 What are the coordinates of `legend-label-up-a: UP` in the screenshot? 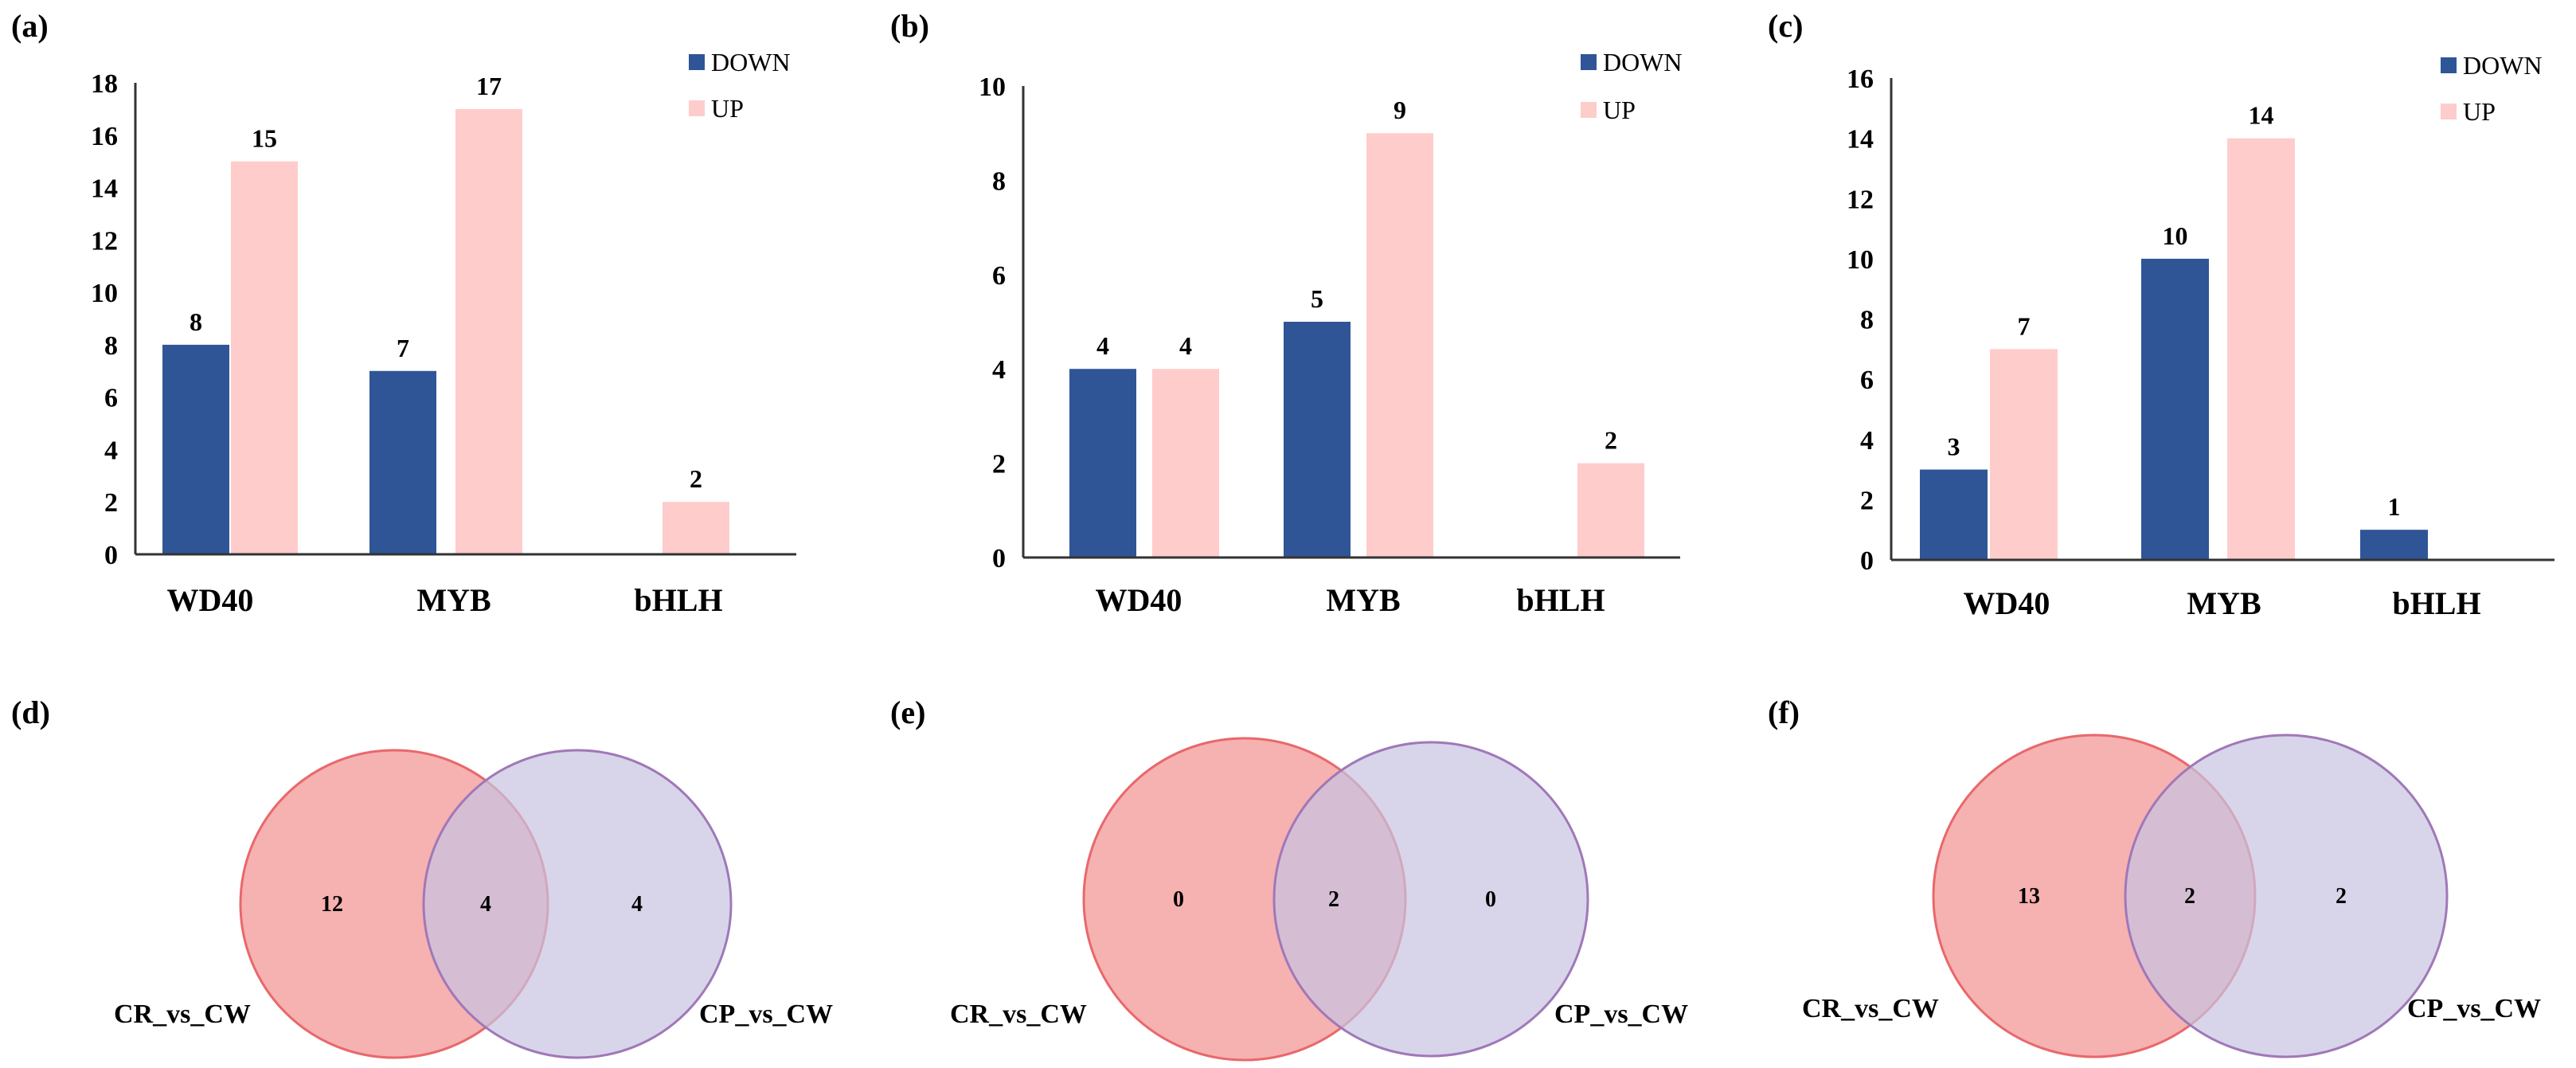 It's located at (727, 108).